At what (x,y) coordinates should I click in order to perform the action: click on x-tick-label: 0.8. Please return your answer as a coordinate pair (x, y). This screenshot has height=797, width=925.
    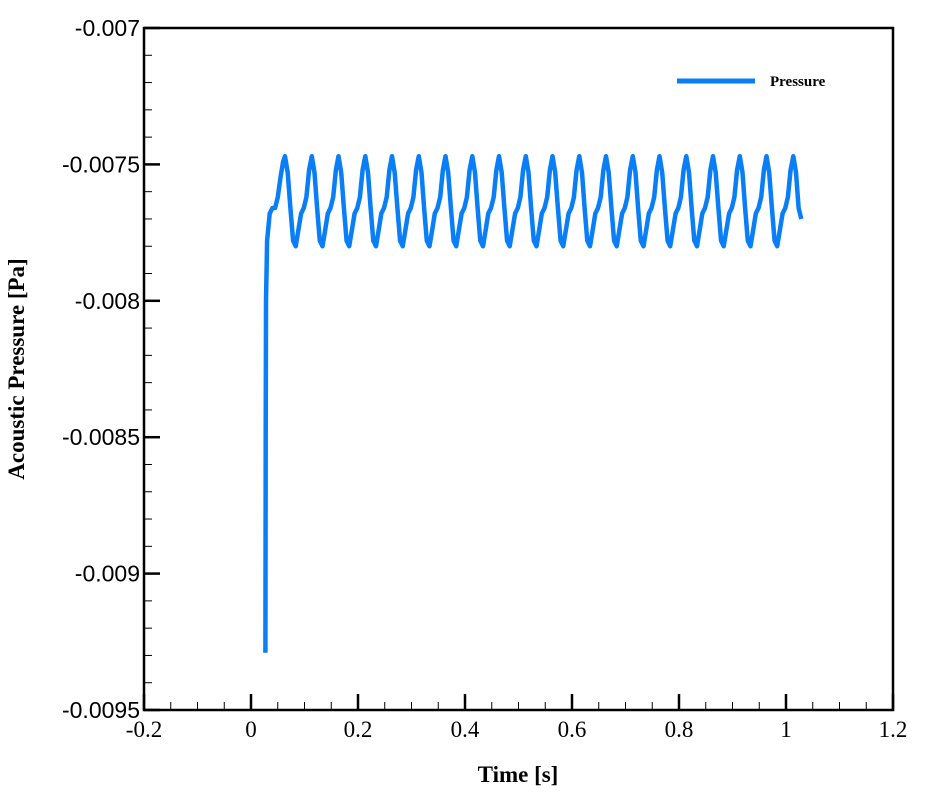
    Looking at the image, I should click on (679, 729).